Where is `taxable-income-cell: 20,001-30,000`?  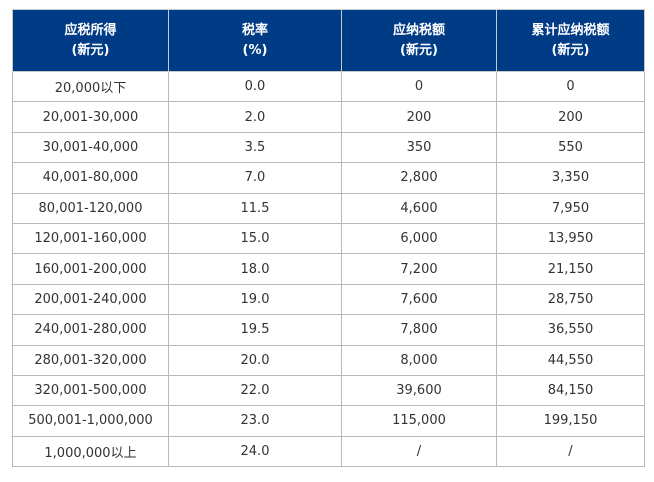
taxable-income-cell: 20,001-30,000 is located at coordinates (90, 117).